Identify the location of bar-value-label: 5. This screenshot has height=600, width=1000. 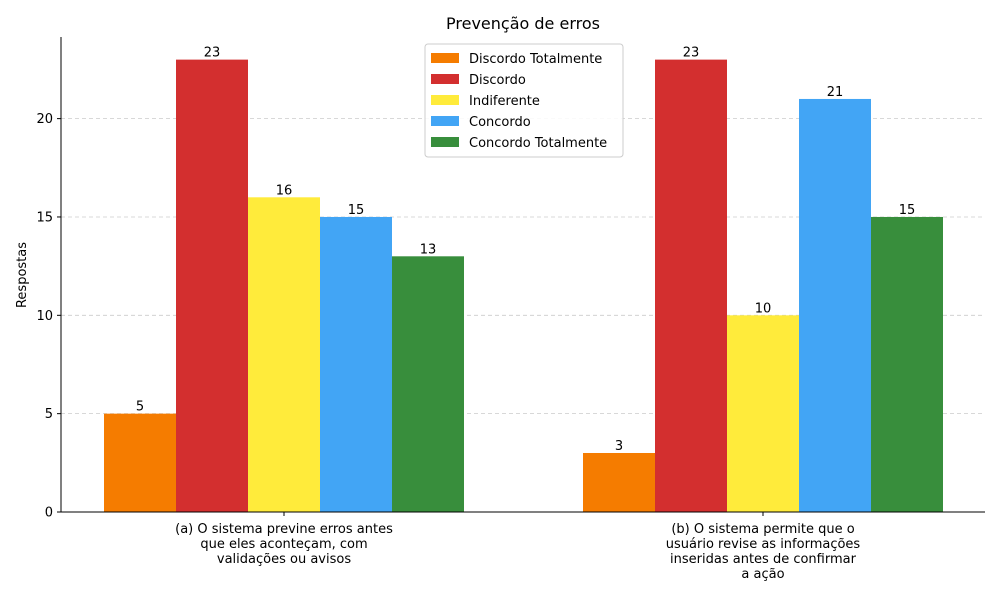
(140, 407).